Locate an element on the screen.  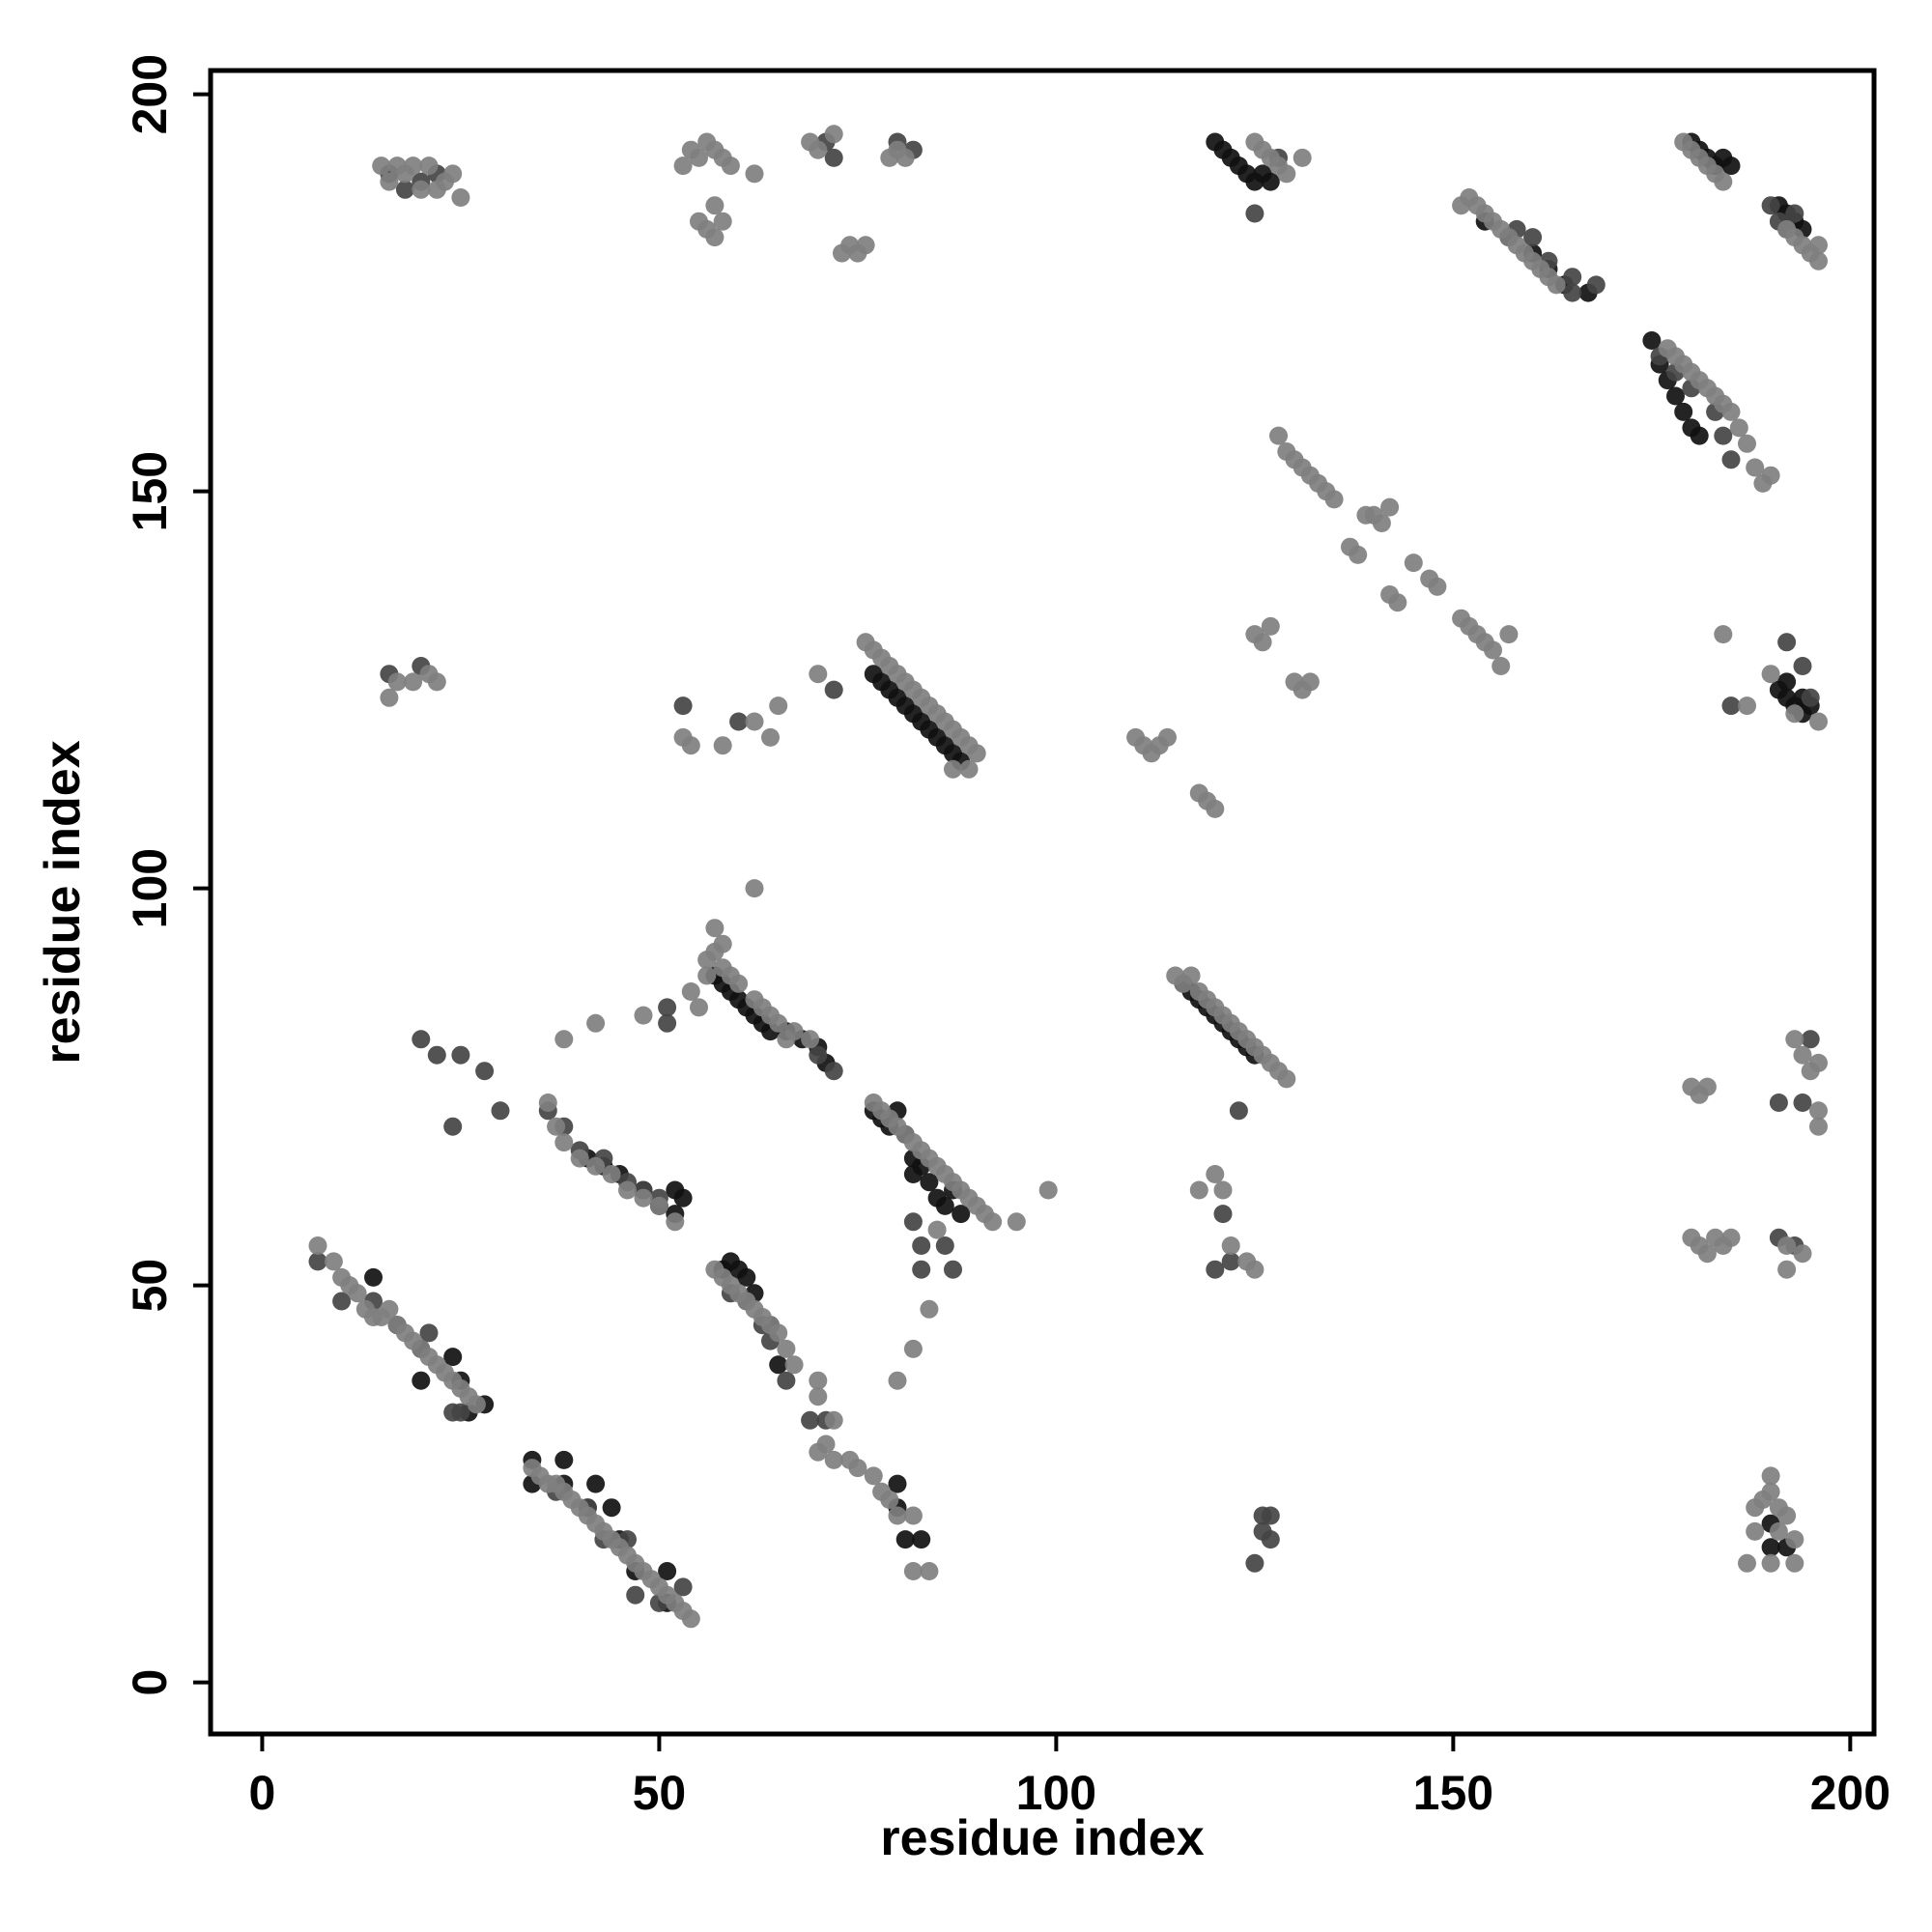
x-axis: 0 50 100 150 200 is located at coordinates (1069, 1777).